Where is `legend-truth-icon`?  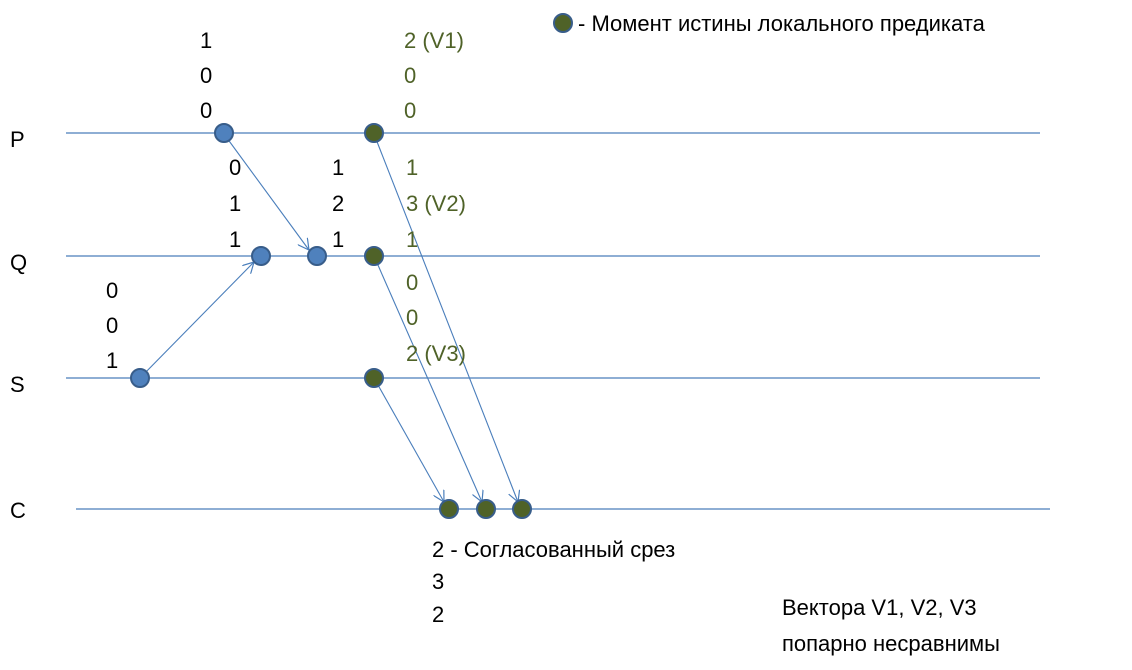 legend-truth-icon is located at coordinates (563, 23).